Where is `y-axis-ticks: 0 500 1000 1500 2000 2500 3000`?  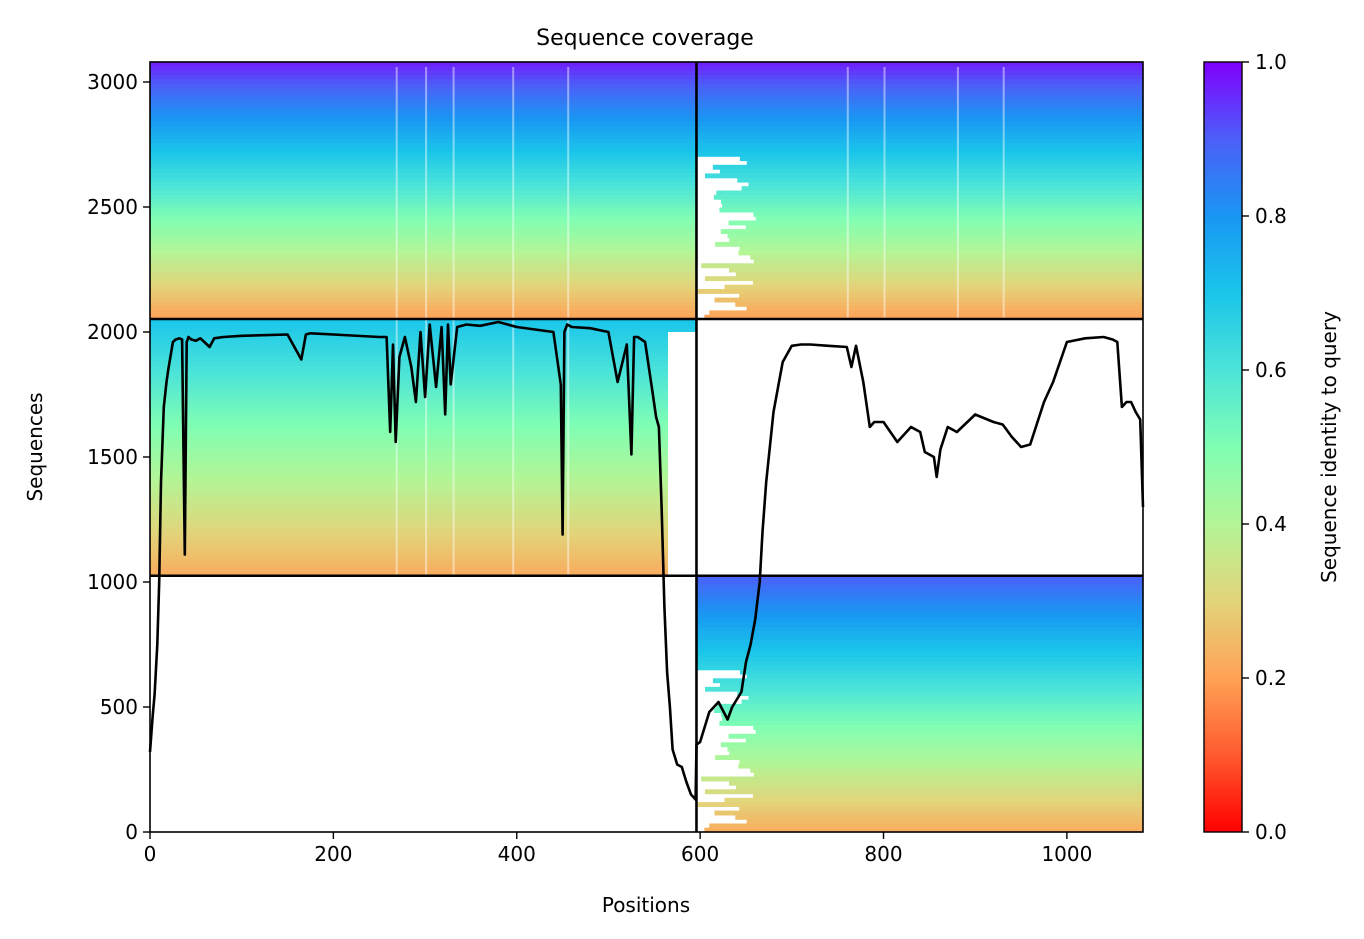 y-axis-ticks: 0 500 1000 1500 2000 2500 3000 is located at coordinates (118, 457).